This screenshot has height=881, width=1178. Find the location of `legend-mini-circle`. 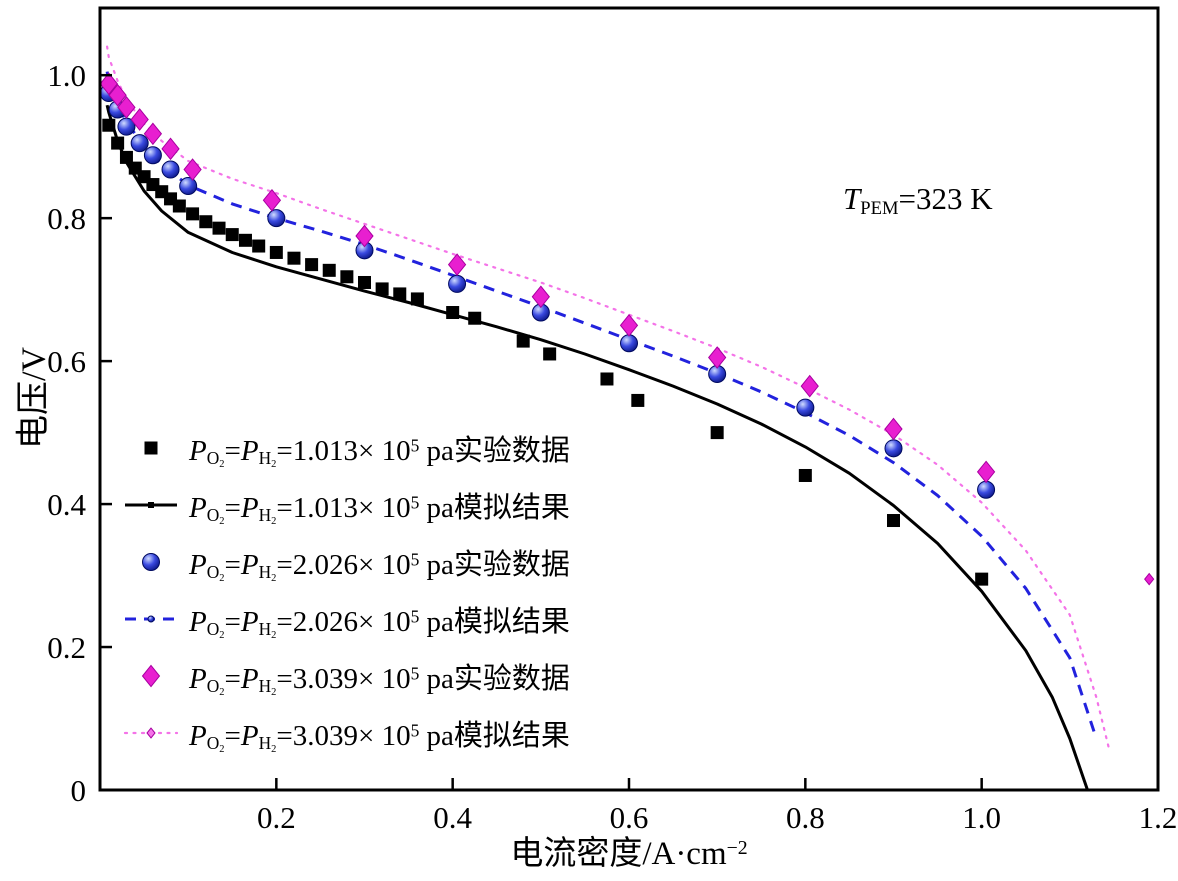

legend-mini-circle is located at coordinates (151, 618).